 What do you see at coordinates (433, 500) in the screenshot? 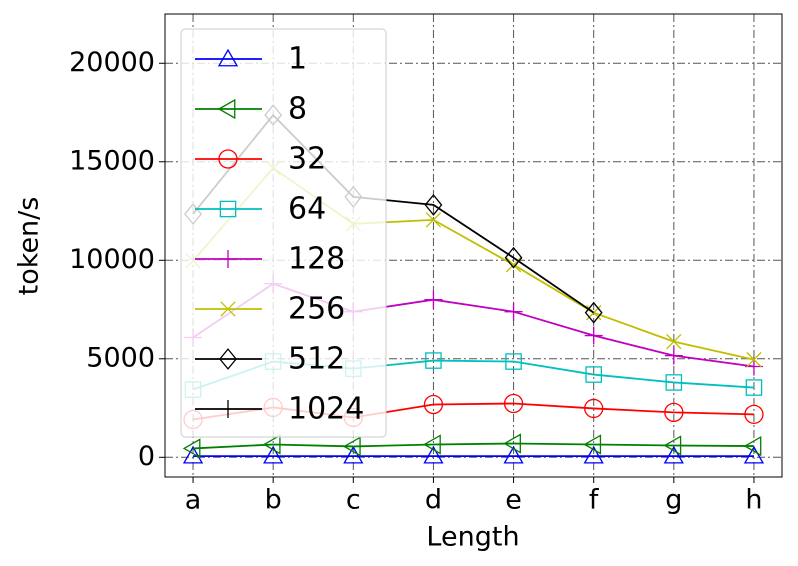
I see `x-tick-label: d` at bounding box center [433, 500].